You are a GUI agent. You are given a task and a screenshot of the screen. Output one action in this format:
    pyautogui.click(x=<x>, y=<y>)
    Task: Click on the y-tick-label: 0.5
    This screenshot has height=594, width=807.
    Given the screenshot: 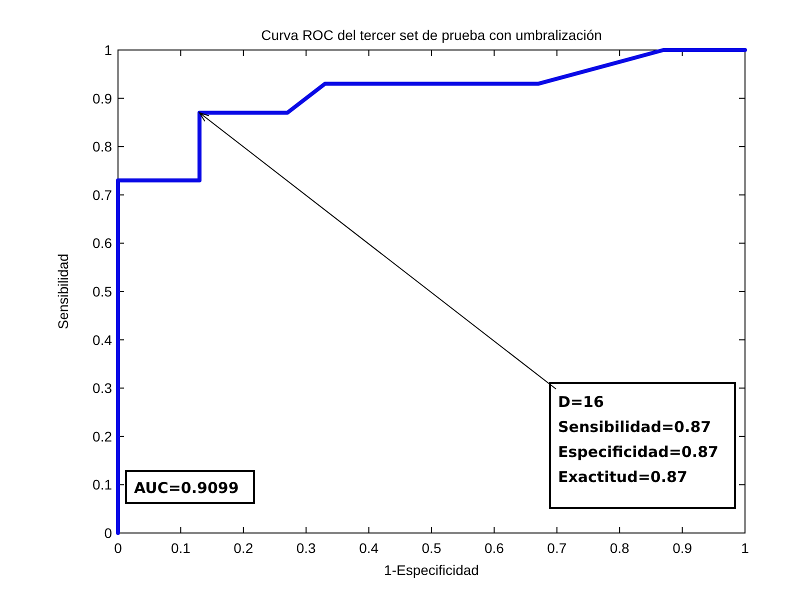 What is the action you would take?
    pyautogui.click(x=102, y=292)
    